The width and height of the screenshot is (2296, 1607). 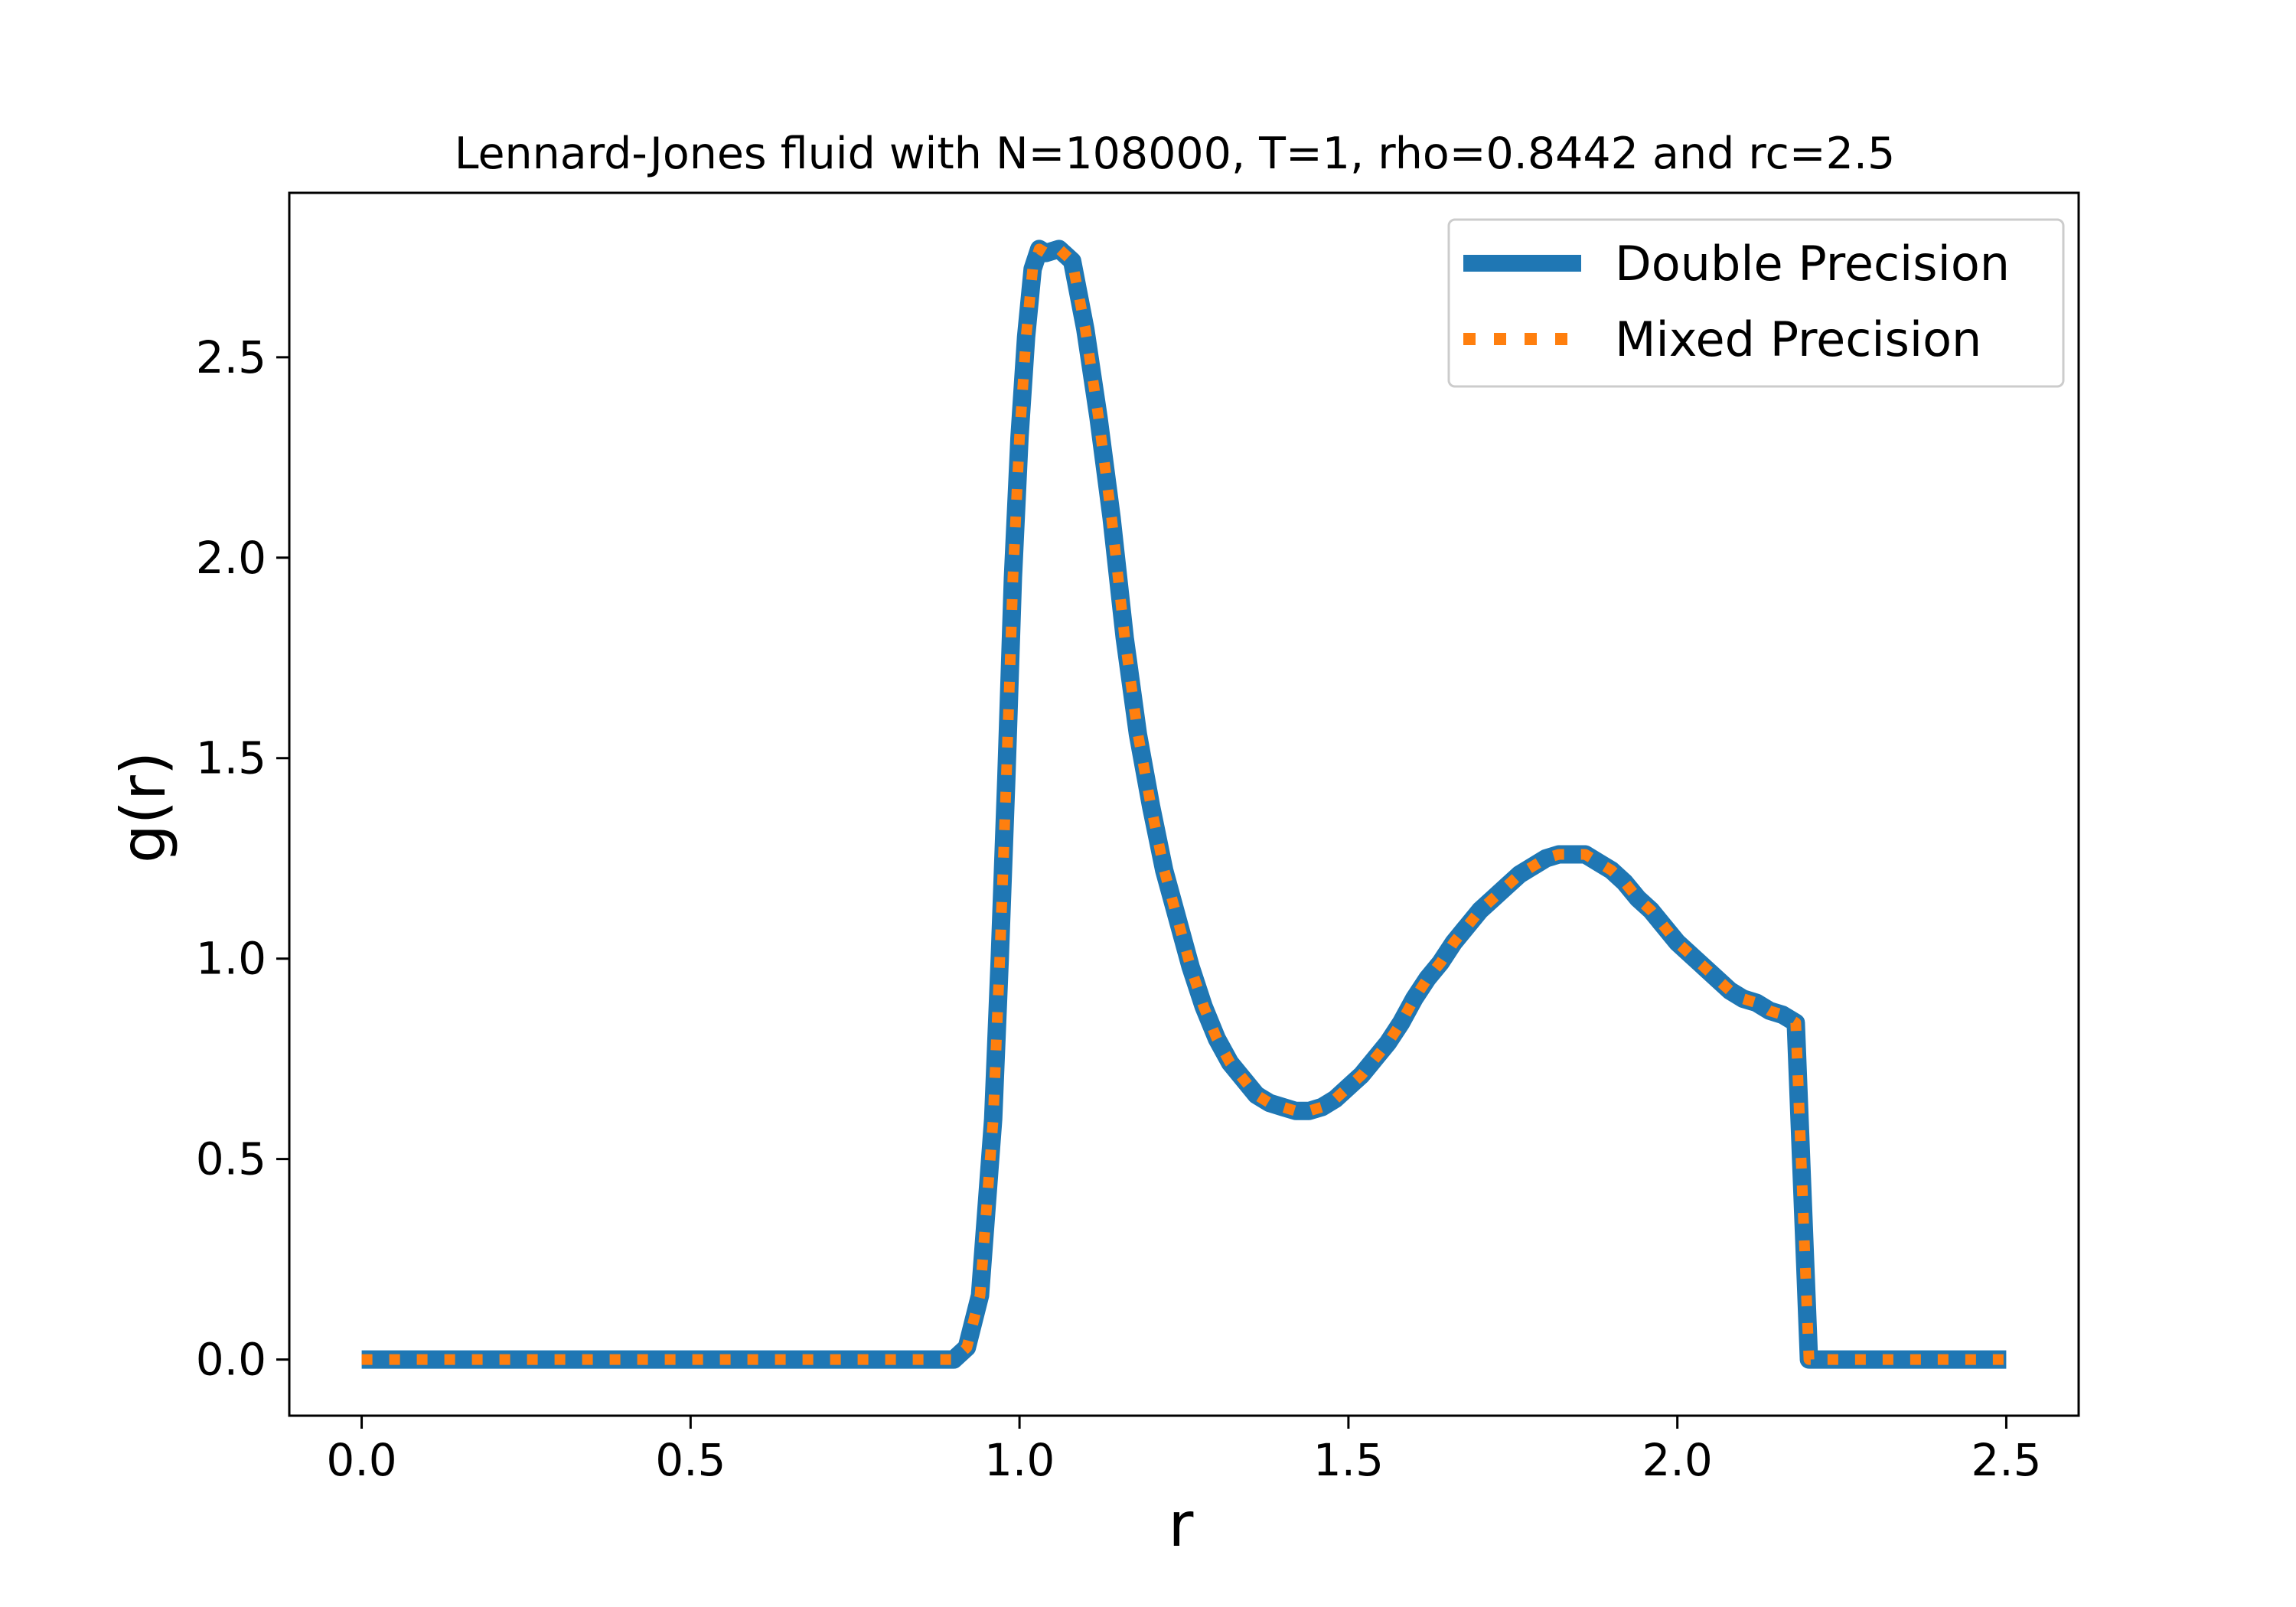 What do you see at coordinates (231, 758) in the screenshot?
I see `y-tick-label: 1.5` at bounding box center [231, 758].